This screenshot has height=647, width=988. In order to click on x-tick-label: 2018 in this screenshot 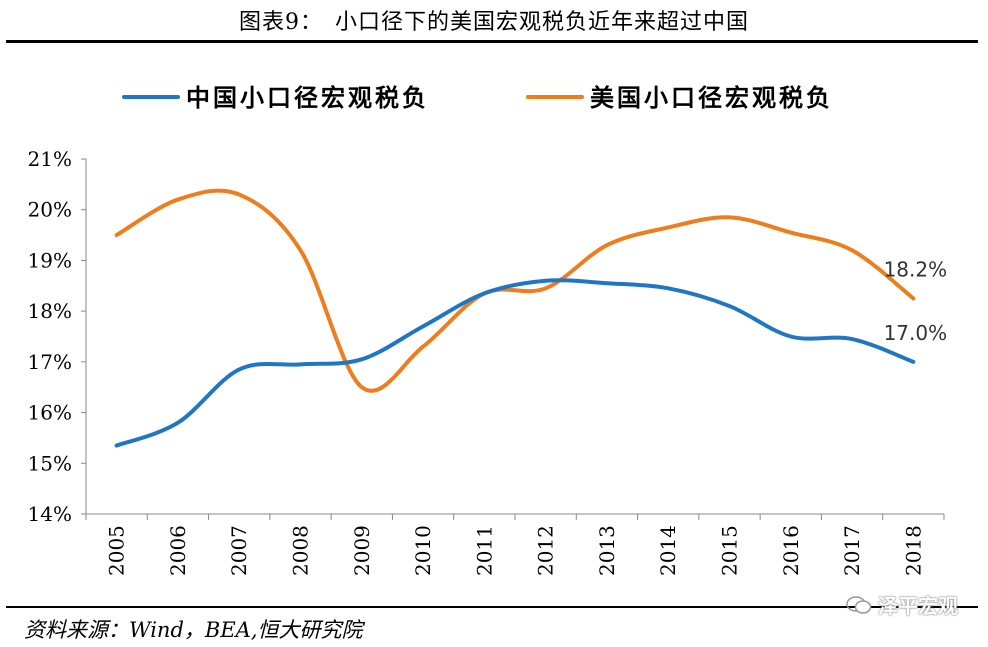, I will do `click(913, 550)`.